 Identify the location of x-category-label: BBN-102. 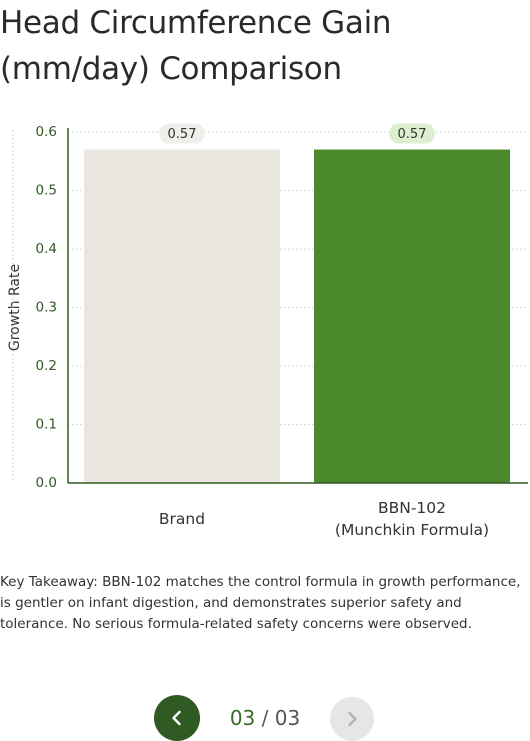
(412, 508).